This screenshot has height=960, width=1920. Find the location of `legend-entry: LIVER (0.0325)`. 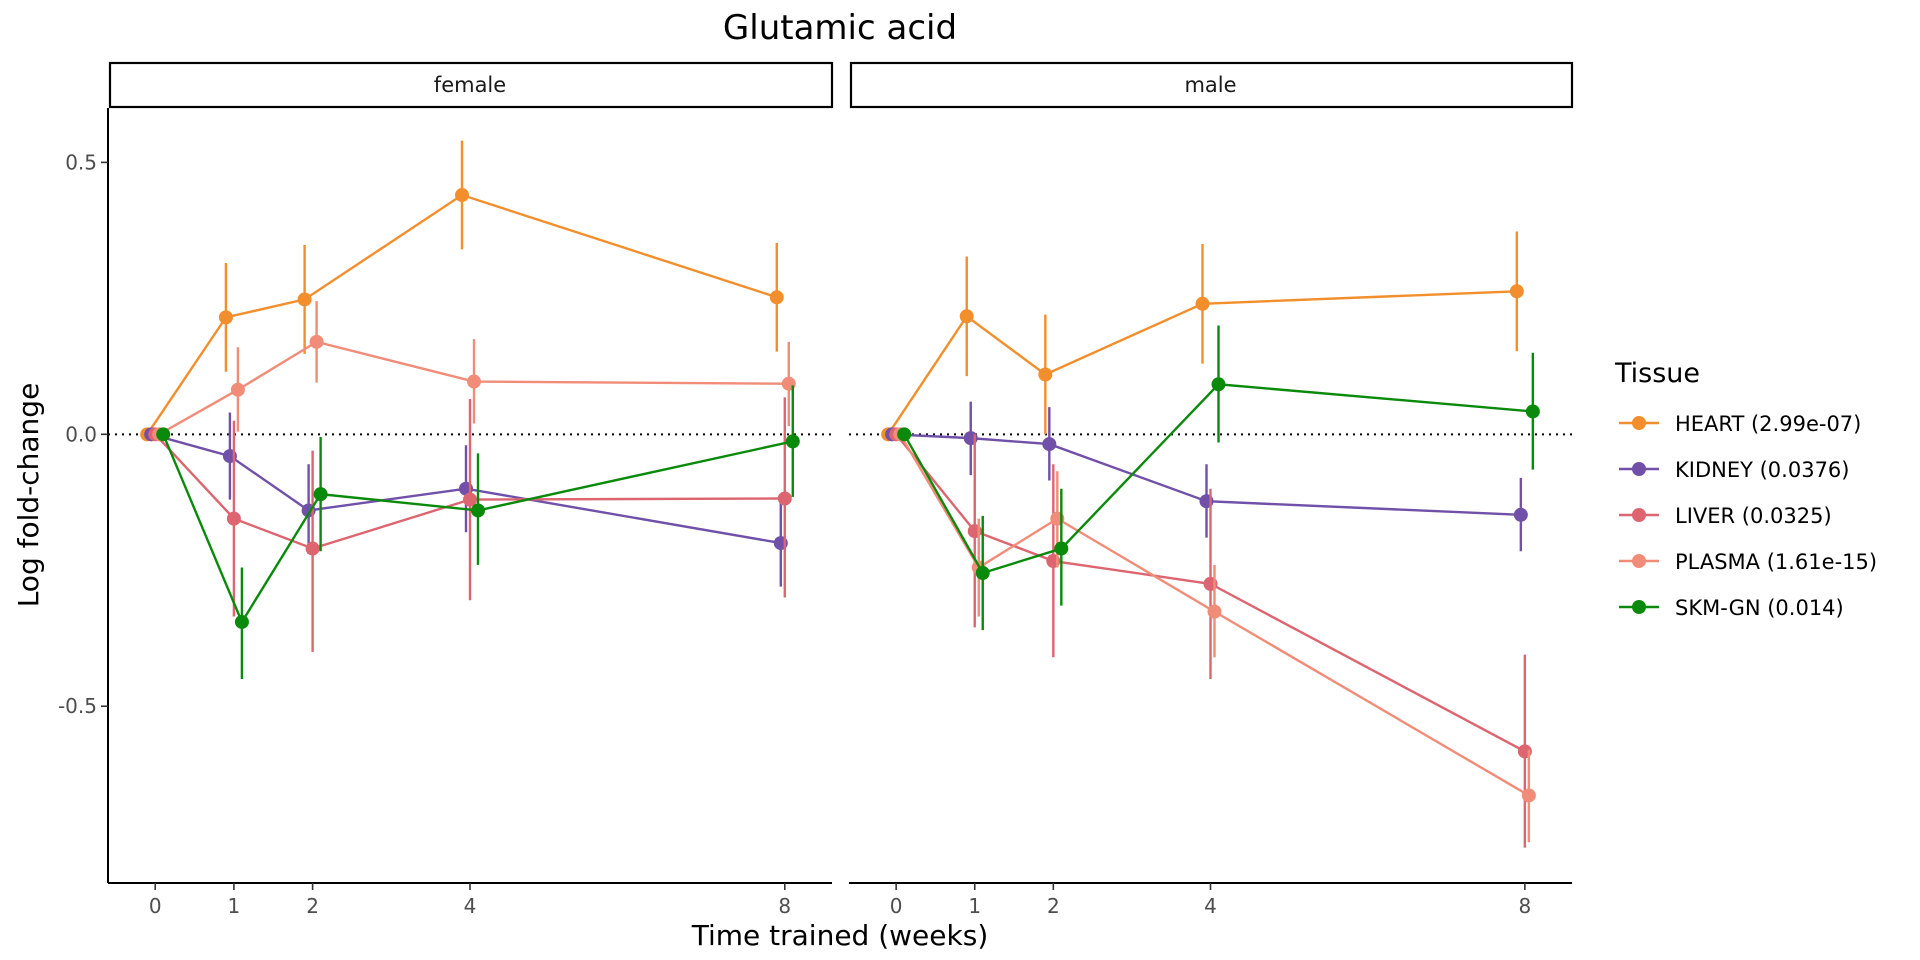

legend-entry: LIVER (0.0325) is located at coordinates (1725, 516).